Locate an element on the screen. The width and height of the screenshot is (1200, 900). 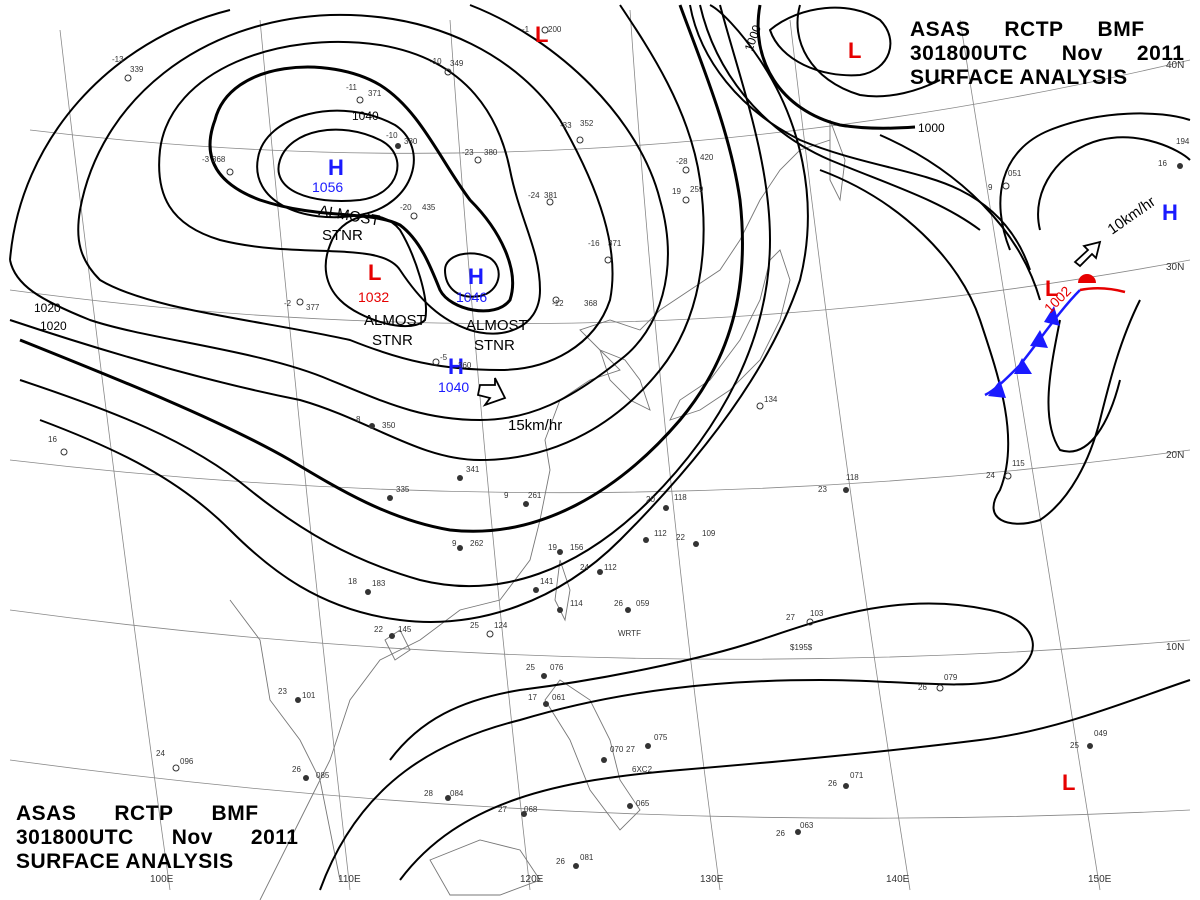
fronts is located at coordinates (1055, 336).